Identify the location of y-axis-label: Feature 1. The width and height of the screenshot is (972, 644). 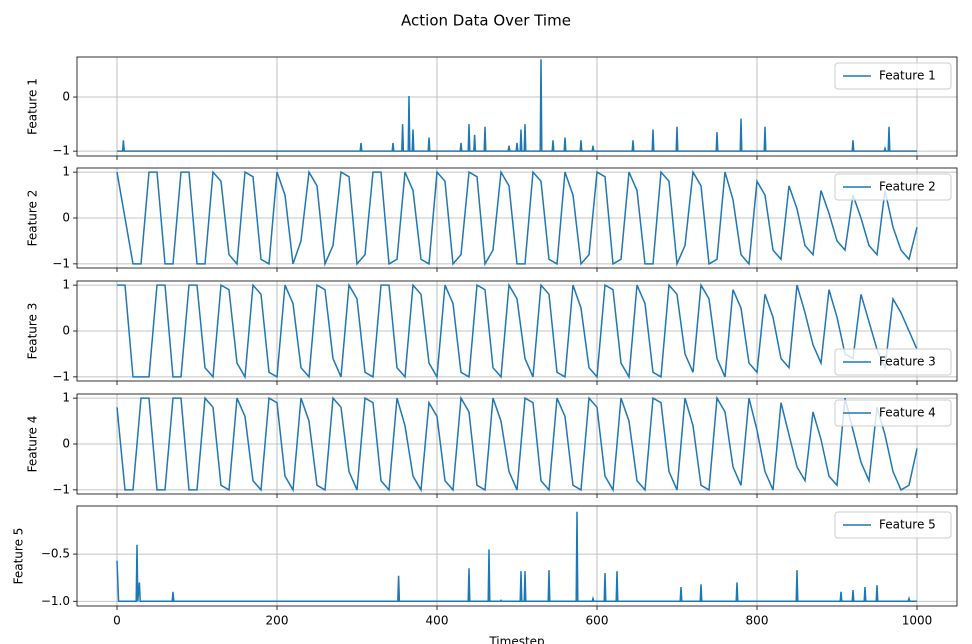
(33, 106).